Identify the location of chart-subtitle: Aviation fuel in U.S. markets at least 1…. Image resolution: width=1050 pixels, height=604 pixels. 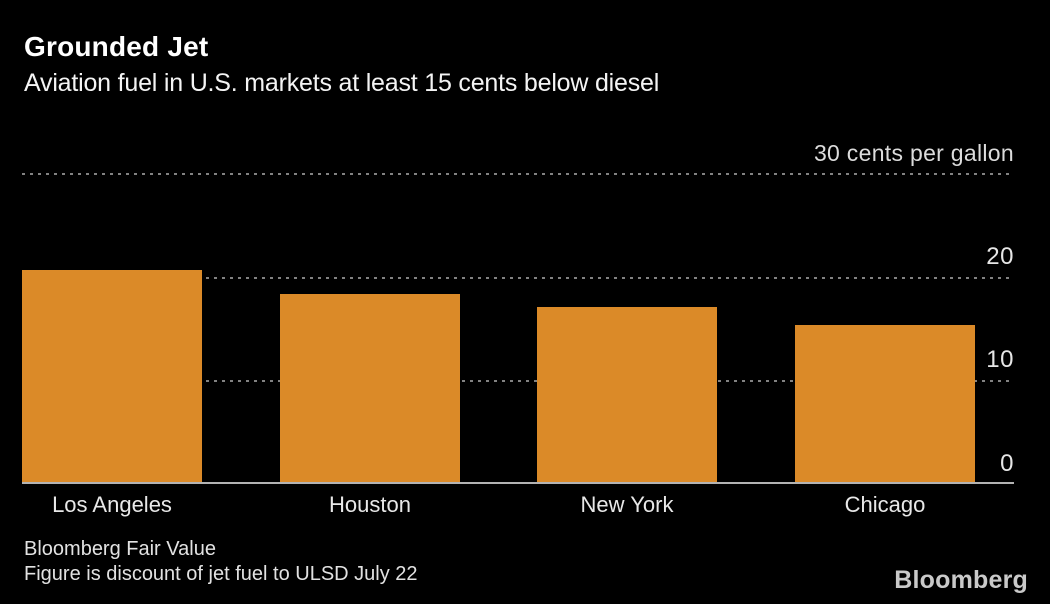
(342, 83).